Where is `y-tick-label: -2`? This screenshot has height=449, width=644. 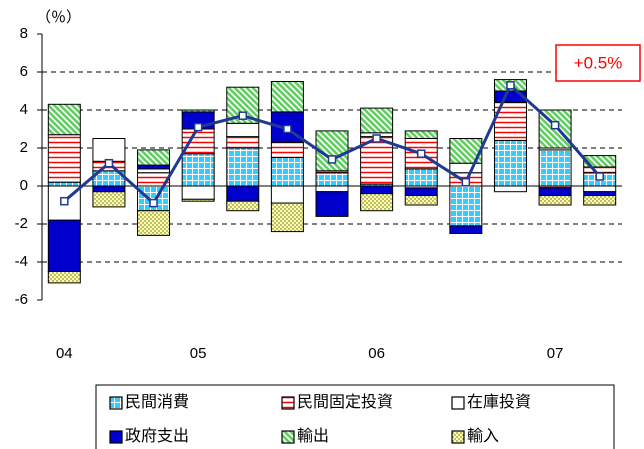 y-tick-label: -2 is located at coordinates (21, 223).